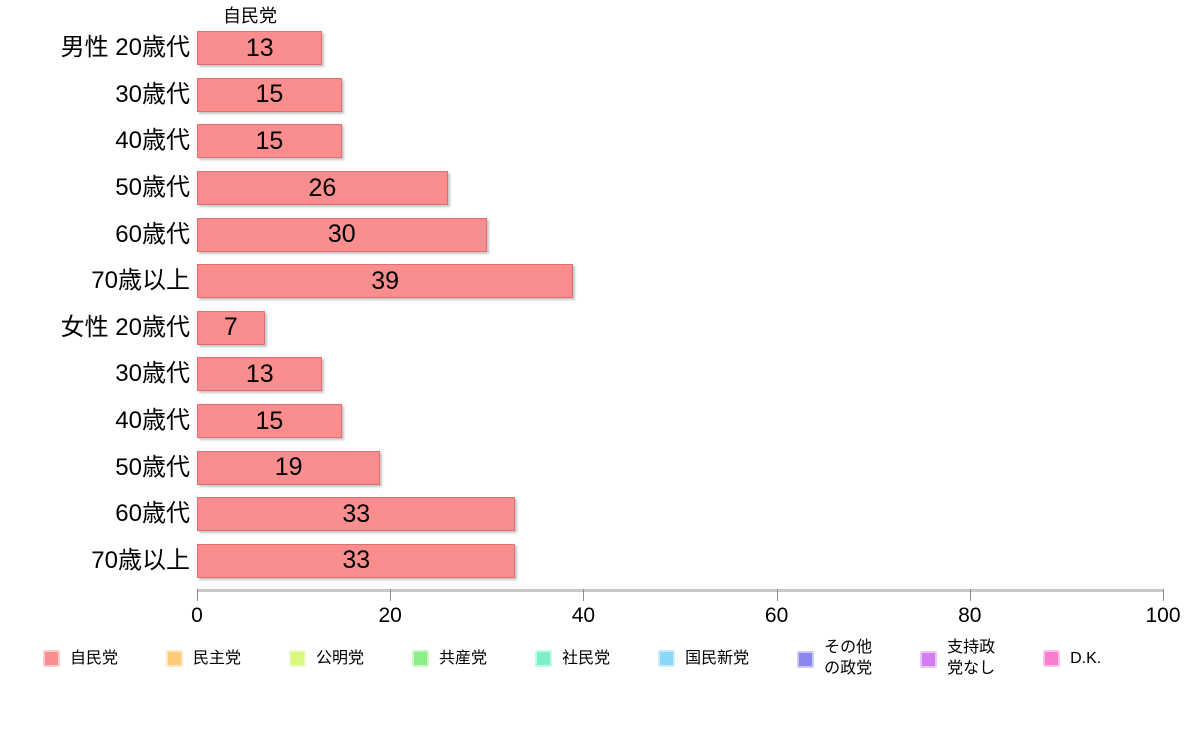 This screenshot has width=1188, height=736. Describe the element at coordinates (583, 615) in the screenshot. I see `x-axis-tick-label: 40` at that location.